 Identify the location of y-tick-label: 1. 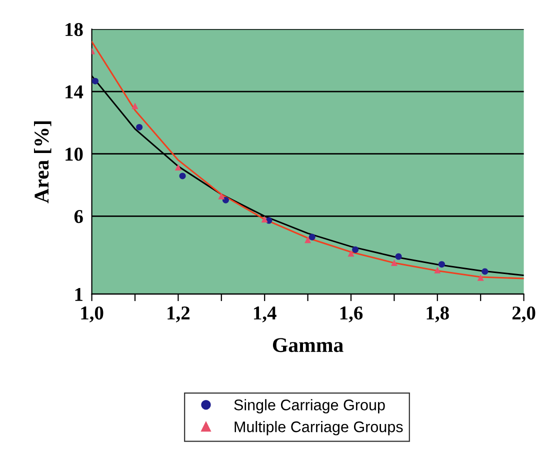
(78, 294).